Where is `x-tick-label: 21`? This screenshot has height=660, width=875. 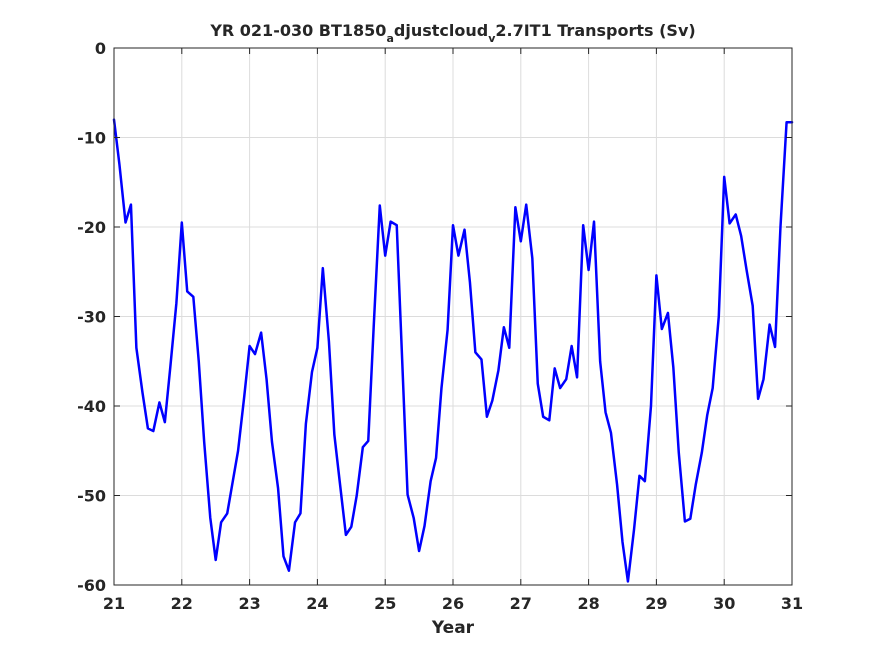 x-tick-label: 21 is located at coordinates (114, 603).